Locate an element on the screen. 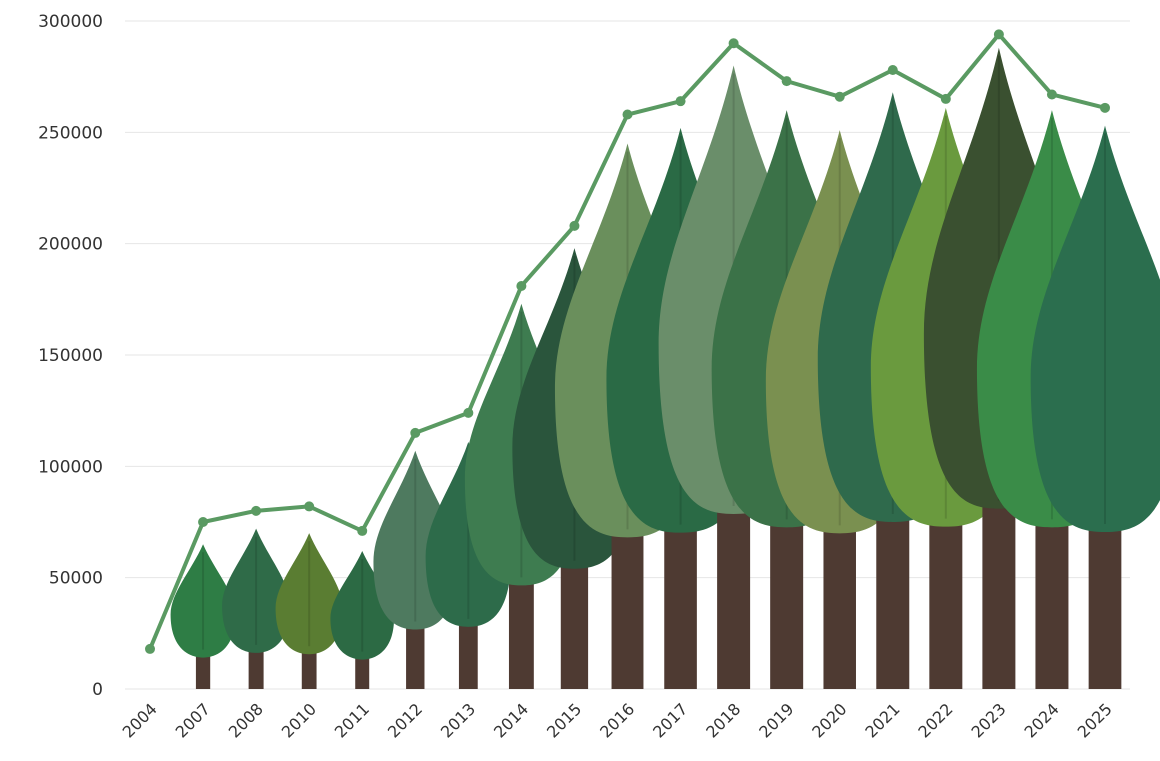 The image size is (1160, 761). x-tick-label: 2008 is located at coordinates (246, 720).